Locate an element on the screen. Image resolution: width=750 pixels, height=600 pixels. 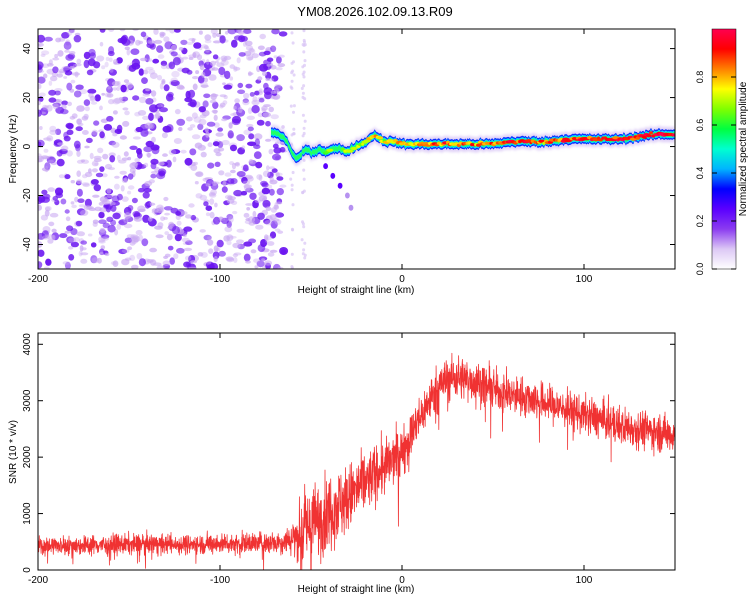
tail-cell is located at coordinates (325, 166).